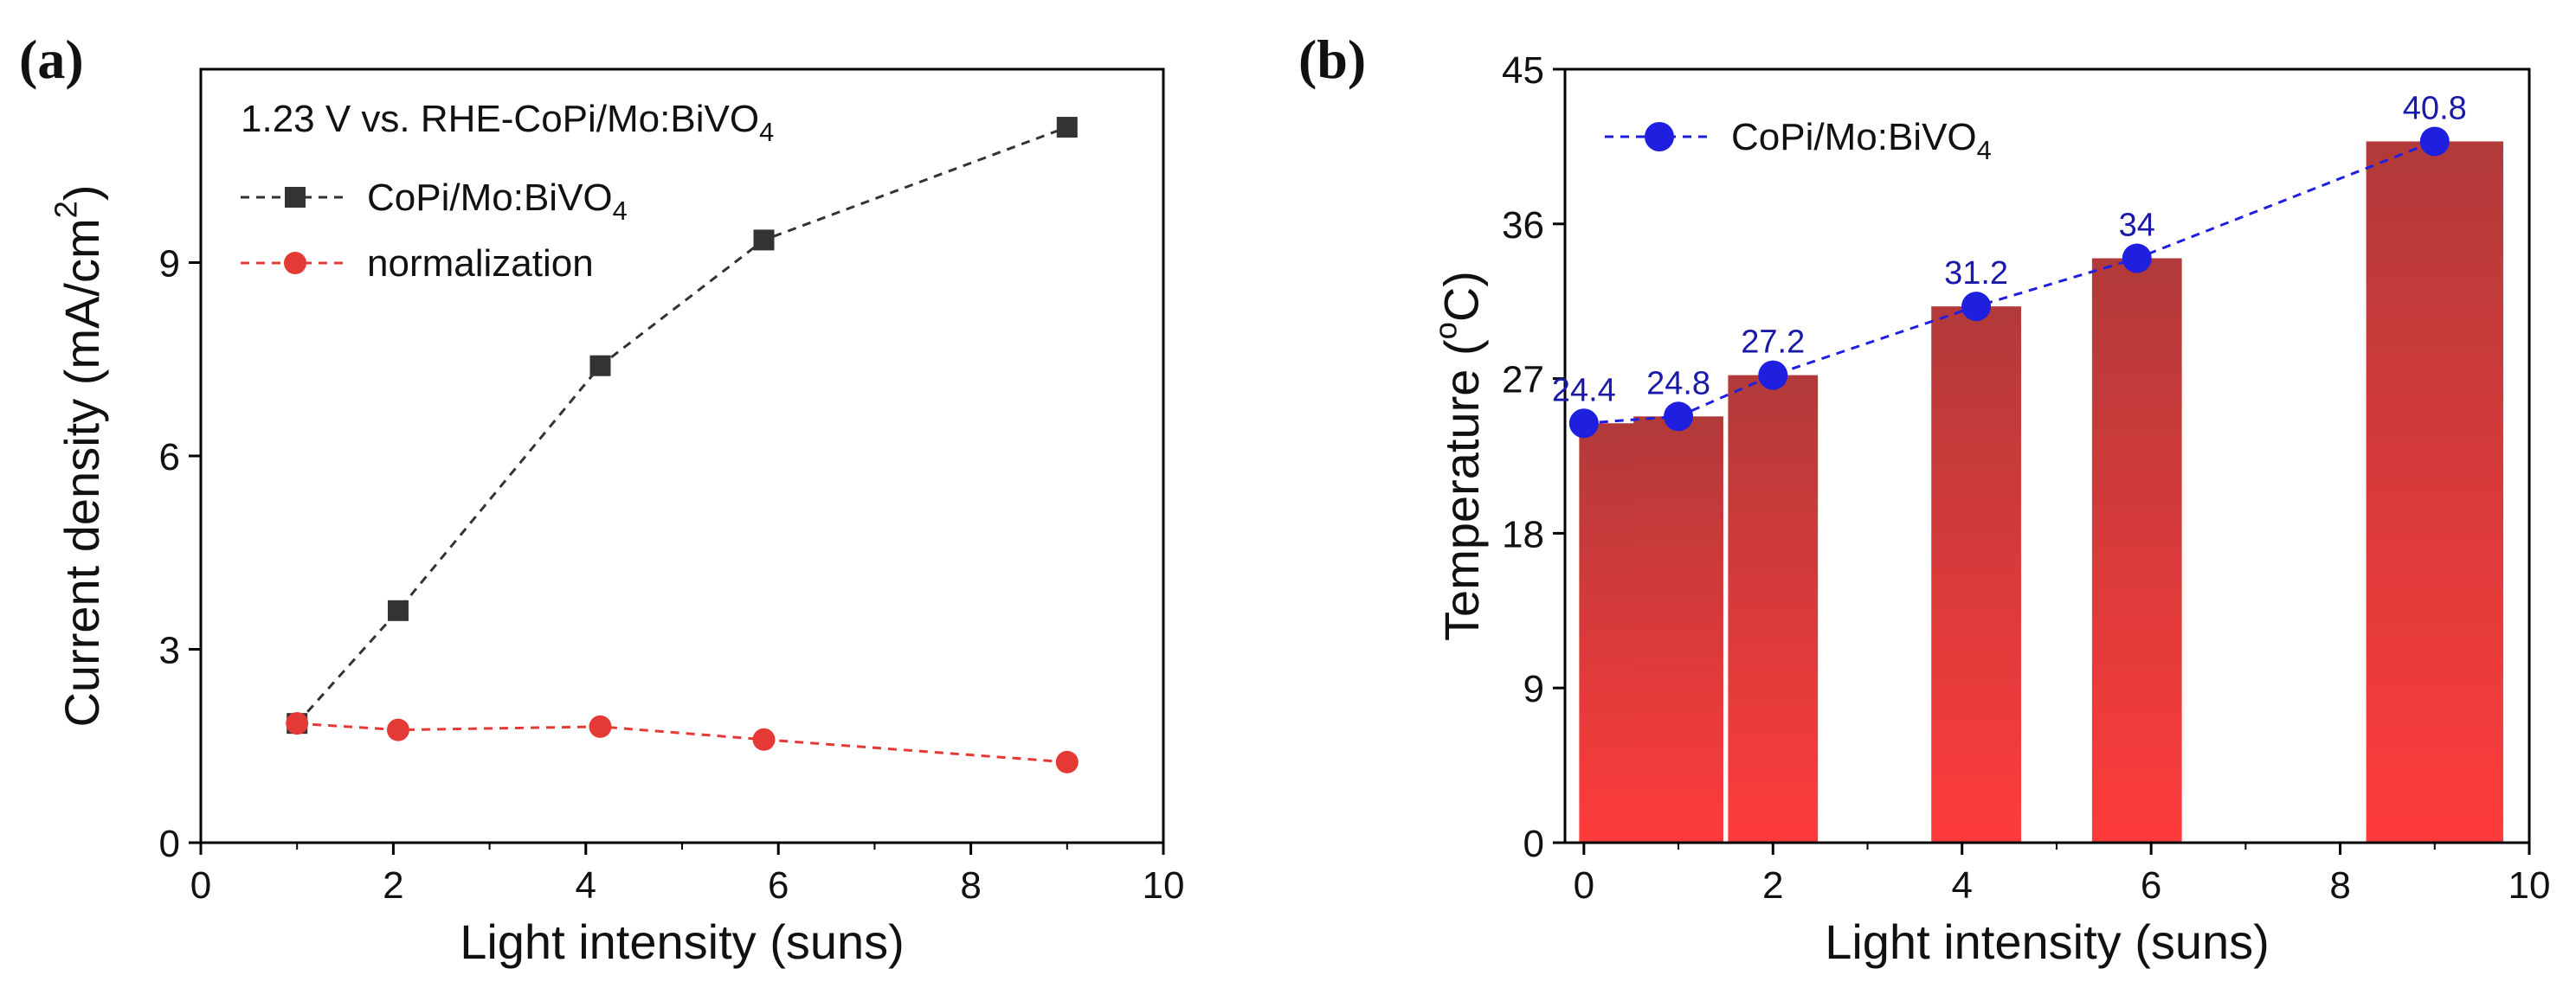 This screenshot has width=2576, height=1001. I want to click on panel-label: (b), so click(1332, 60).